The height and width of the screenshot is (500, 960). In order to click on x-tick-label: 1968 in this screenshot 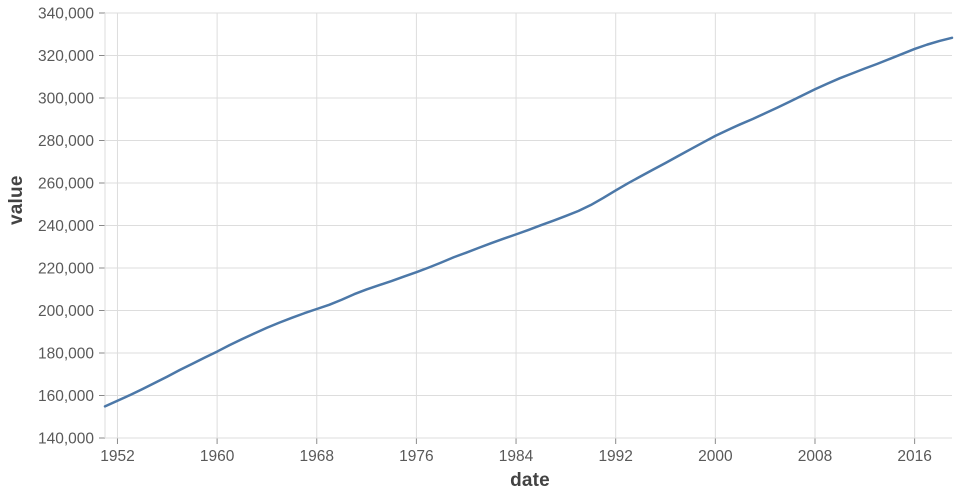, I will do `click(317, 456)`.